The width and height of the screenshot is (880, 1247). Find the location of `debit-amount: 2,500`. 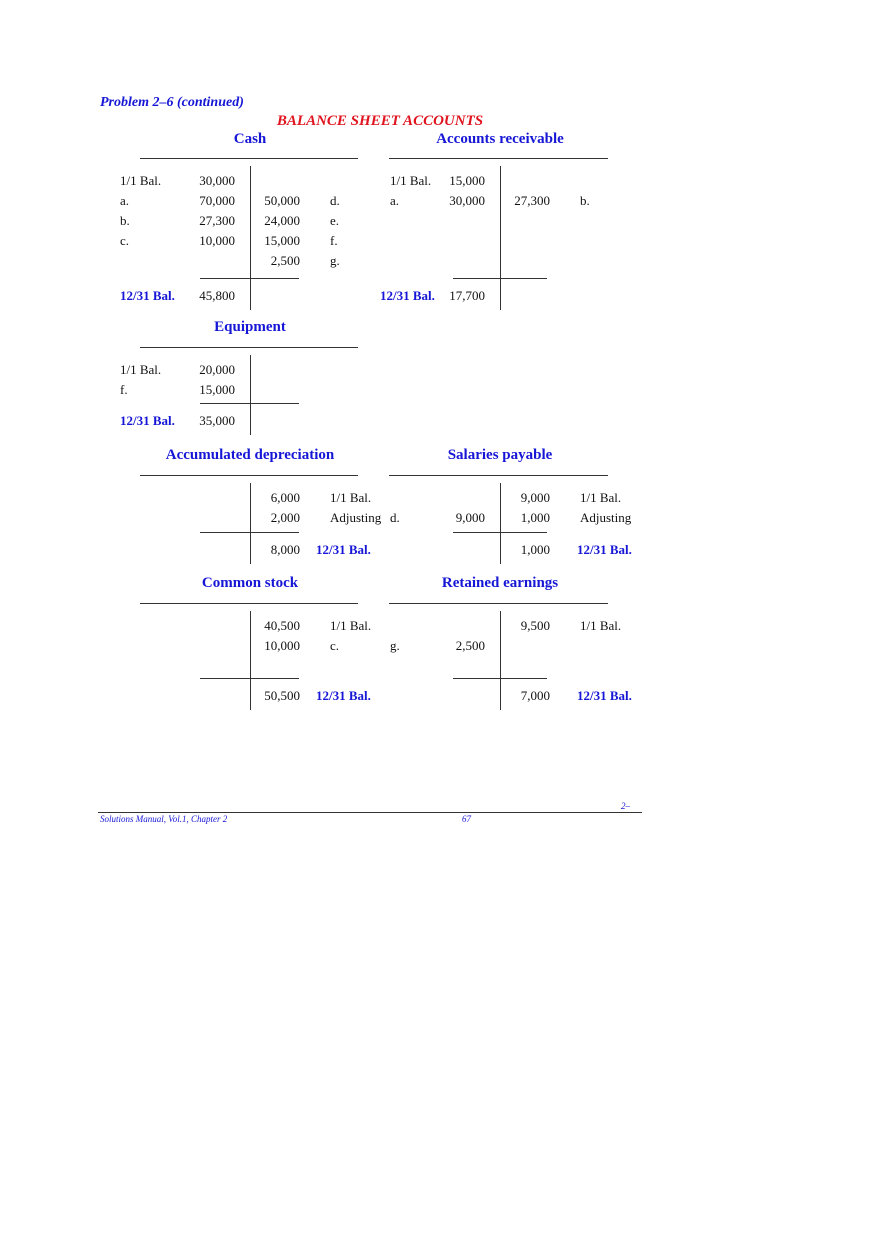

debit-amount: 2,500 is located at coordinates (470, 645).